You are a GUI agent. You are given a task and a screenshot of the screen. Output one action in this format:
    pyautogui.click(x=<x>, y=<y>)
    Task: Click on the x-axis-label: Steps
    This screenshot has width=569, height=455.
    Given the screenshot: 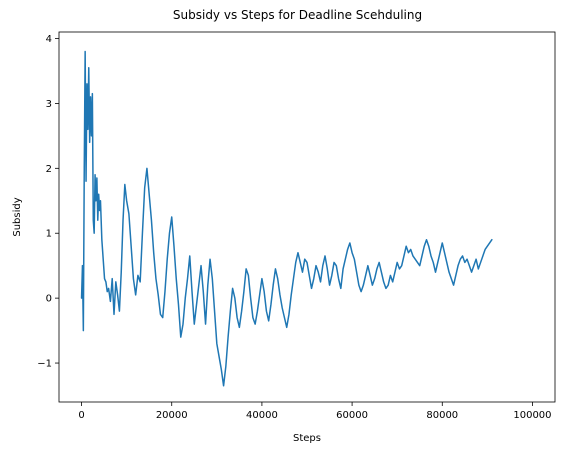 What is the action you would take?
    pyautogui.click(x=307, y=438)
    